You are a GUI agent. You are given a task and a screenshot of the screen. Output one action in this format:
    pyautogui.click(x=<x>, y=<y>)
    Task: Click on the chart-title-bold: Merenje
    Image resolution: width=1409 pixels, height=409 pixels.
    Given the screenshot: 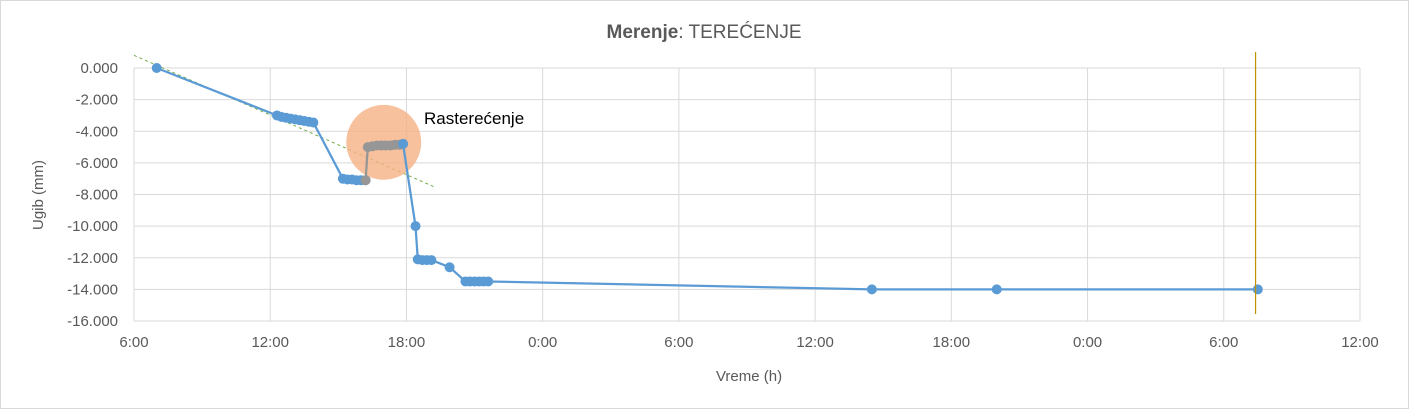 What is the action you would take?
    pyautogui.click(x=643, y=32)
    